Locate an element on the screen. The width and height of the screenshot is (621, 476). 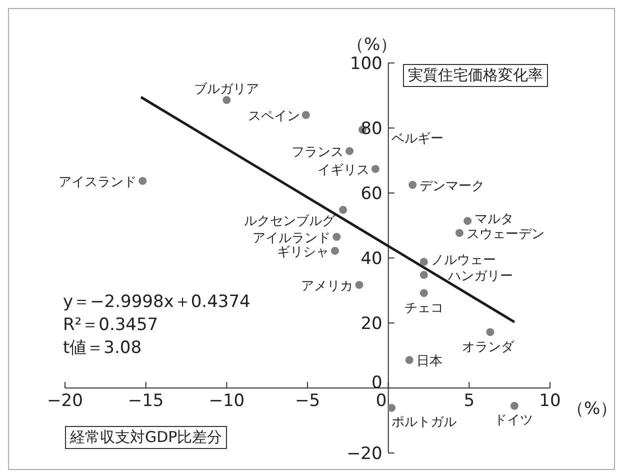
series-label: フランス is located at coordinates (318, 152).